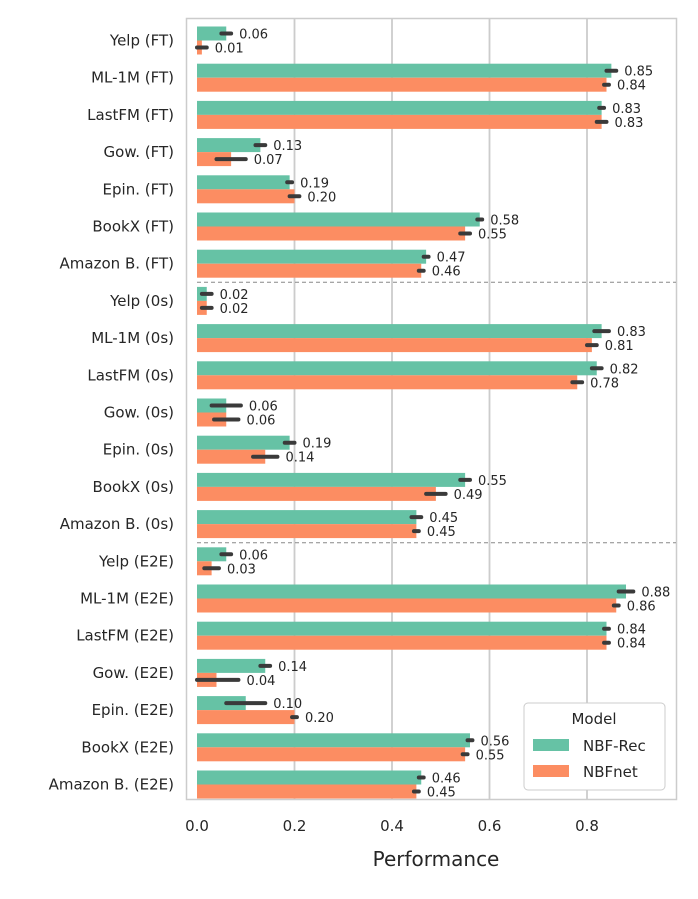 The width and height of the screenshot is (698, 899). What do you see at coordinates (610, 772) in the screenshot?
I see `legend-label-nbfnet: NBFnet` at bounding box center [610, 772].